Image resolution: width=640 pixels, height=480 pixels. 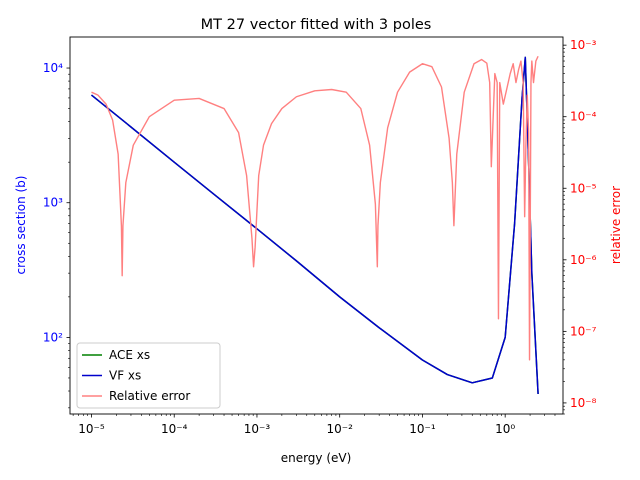 I want to click on x-tick-label: 10⁻¹, so click(x=422, y=429).